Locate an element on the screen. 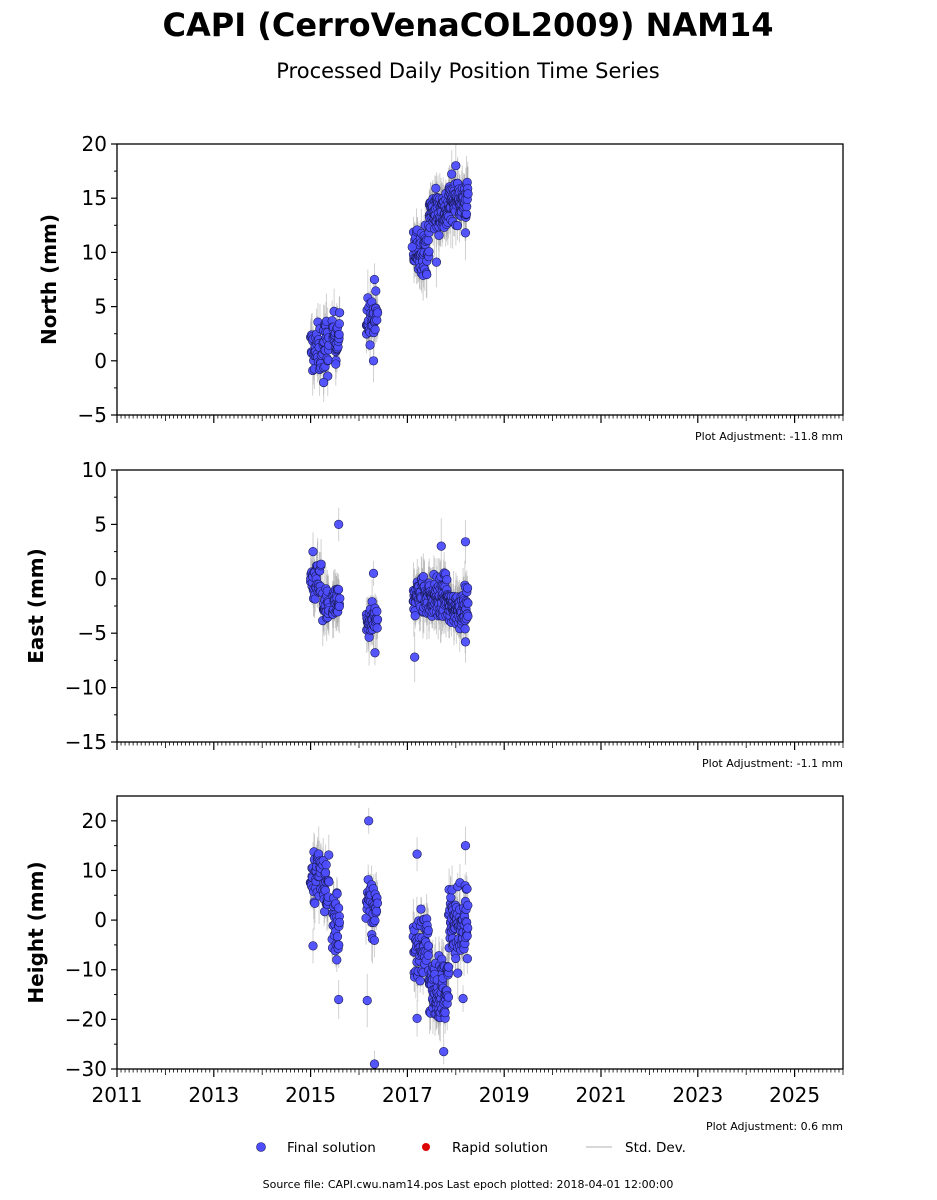  plot-adjustment-label: Plot Adjustment: 0.6 mm is located at coordinates (774, 1126).